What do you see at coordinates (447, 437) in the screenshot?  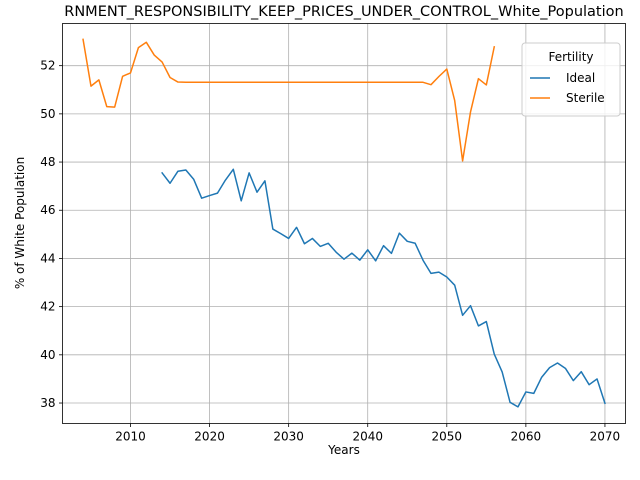 I see `x-tick-label: 2050` at bounding box center [447, 437].